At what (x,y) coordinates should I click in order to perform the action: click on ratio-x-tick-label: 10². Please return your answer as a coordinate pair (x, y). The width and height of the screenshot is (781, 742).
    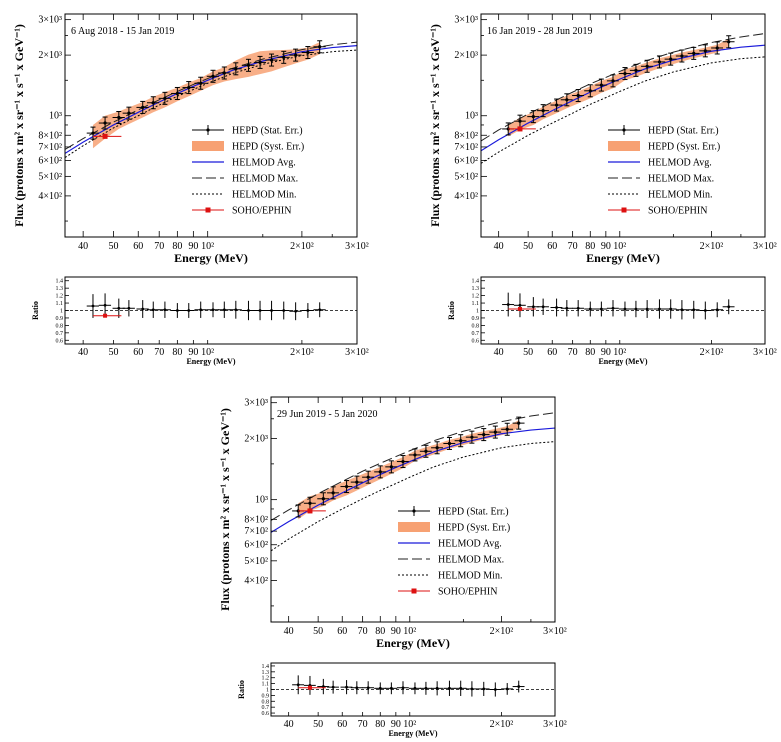
    Looking at the image, I should click on (409, 724).